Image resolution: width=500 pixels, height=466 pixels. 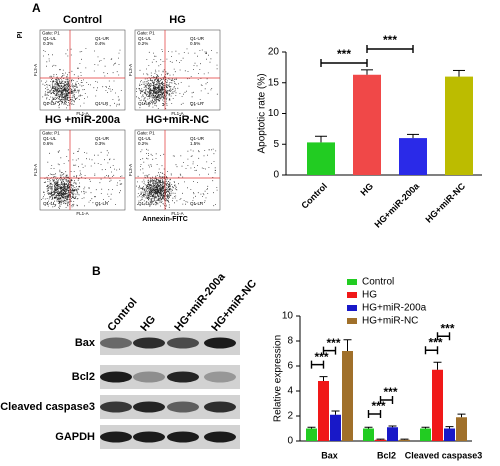 I want to click on panel-label: A, so click(x=36, y=8).